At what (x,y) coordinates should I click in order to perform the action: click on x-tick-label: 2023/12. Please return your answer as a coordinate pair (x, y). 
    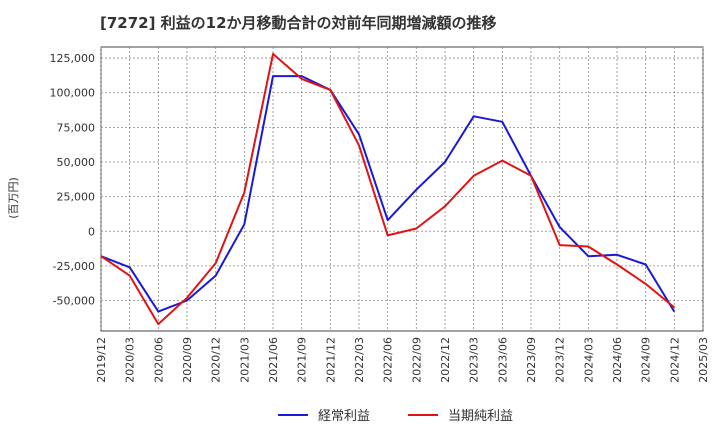
    Looking at the image, I should click on (560, 360).